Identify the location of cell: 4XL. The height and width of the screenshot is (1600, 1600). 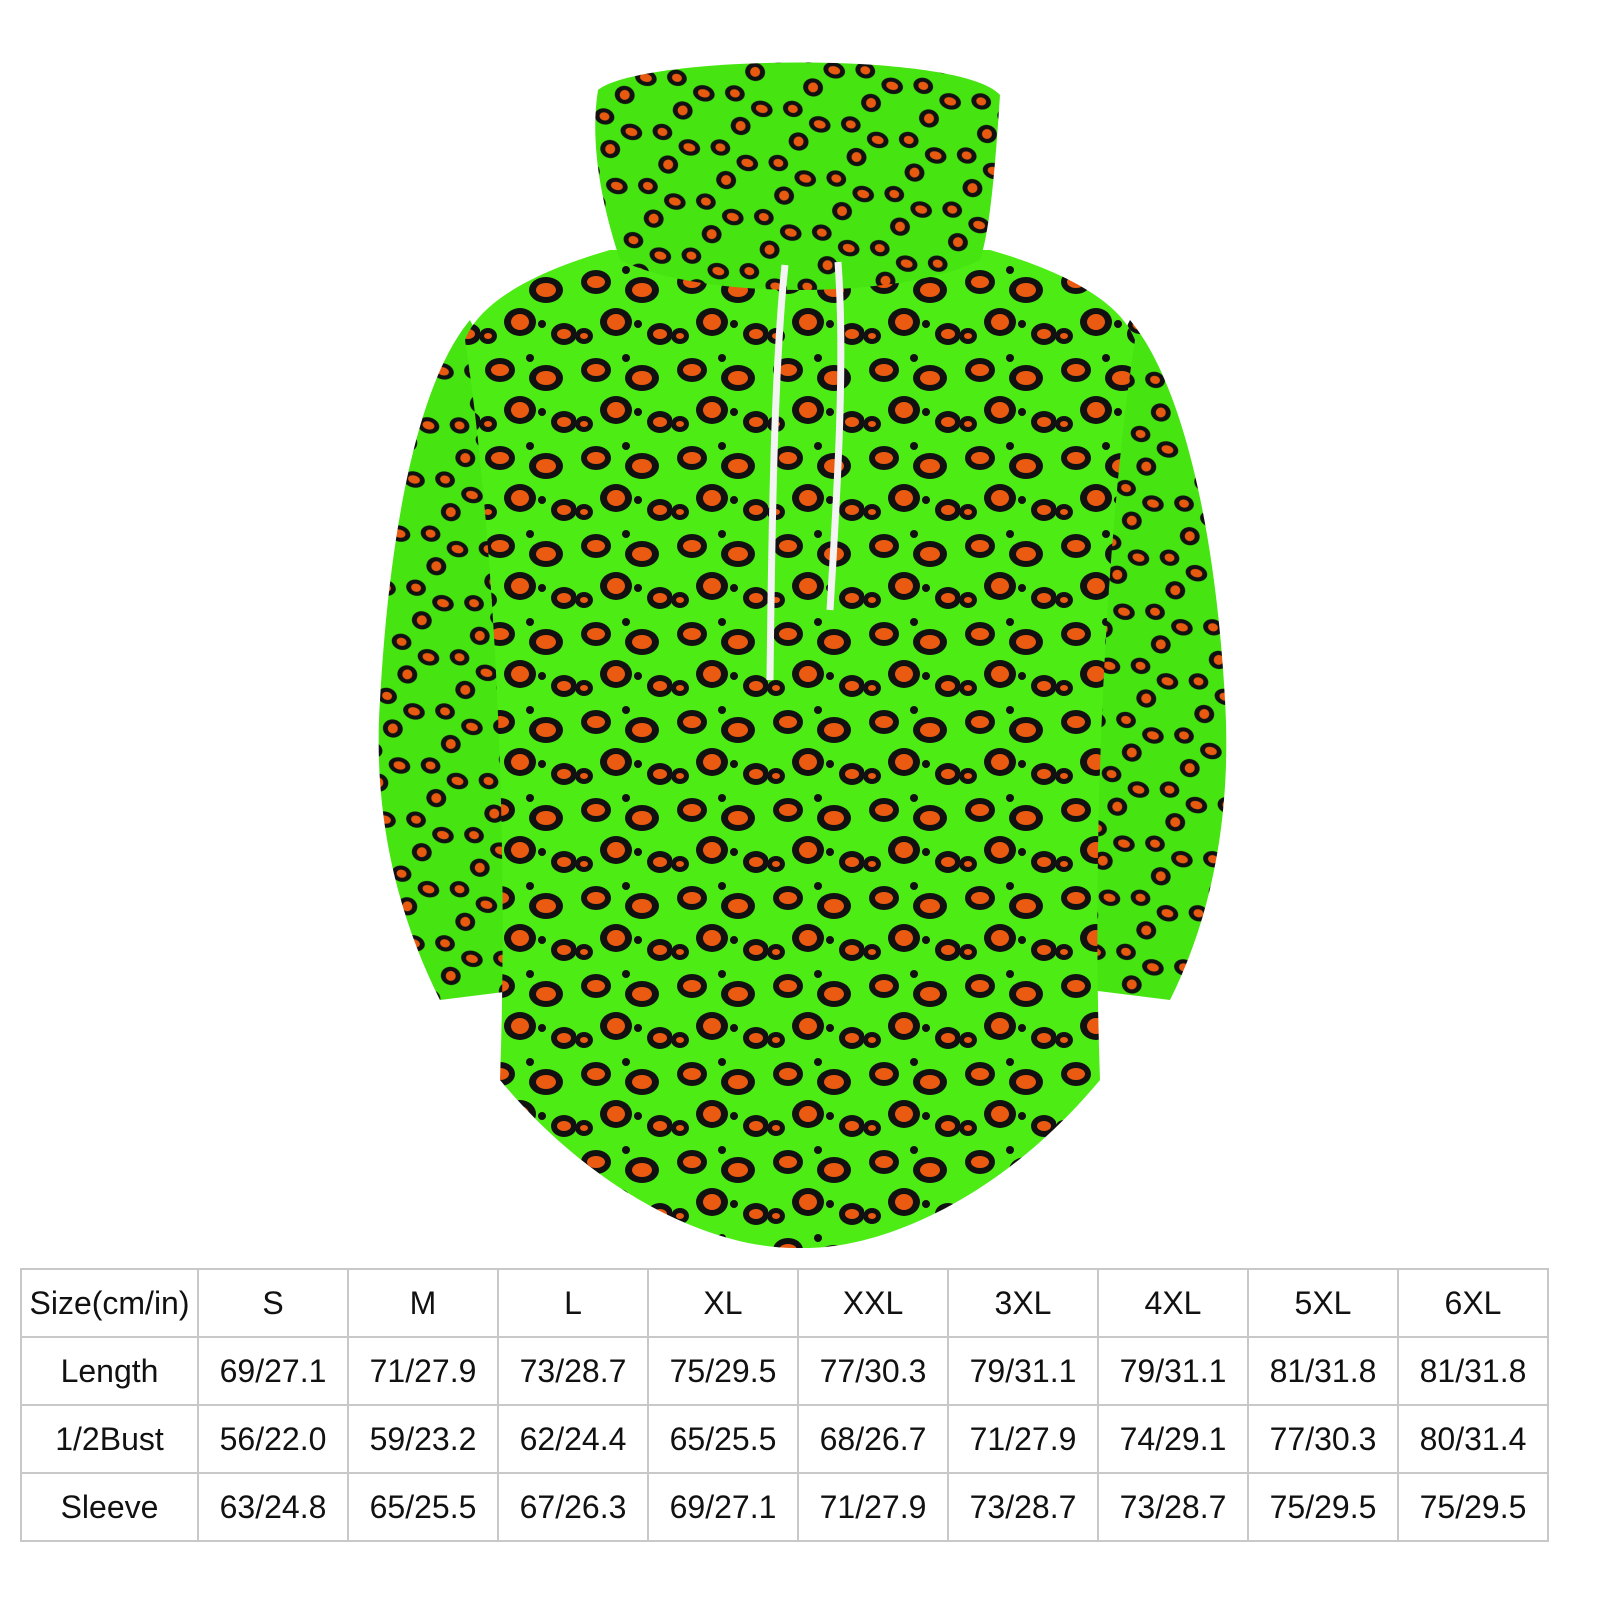
(1173, 1303).